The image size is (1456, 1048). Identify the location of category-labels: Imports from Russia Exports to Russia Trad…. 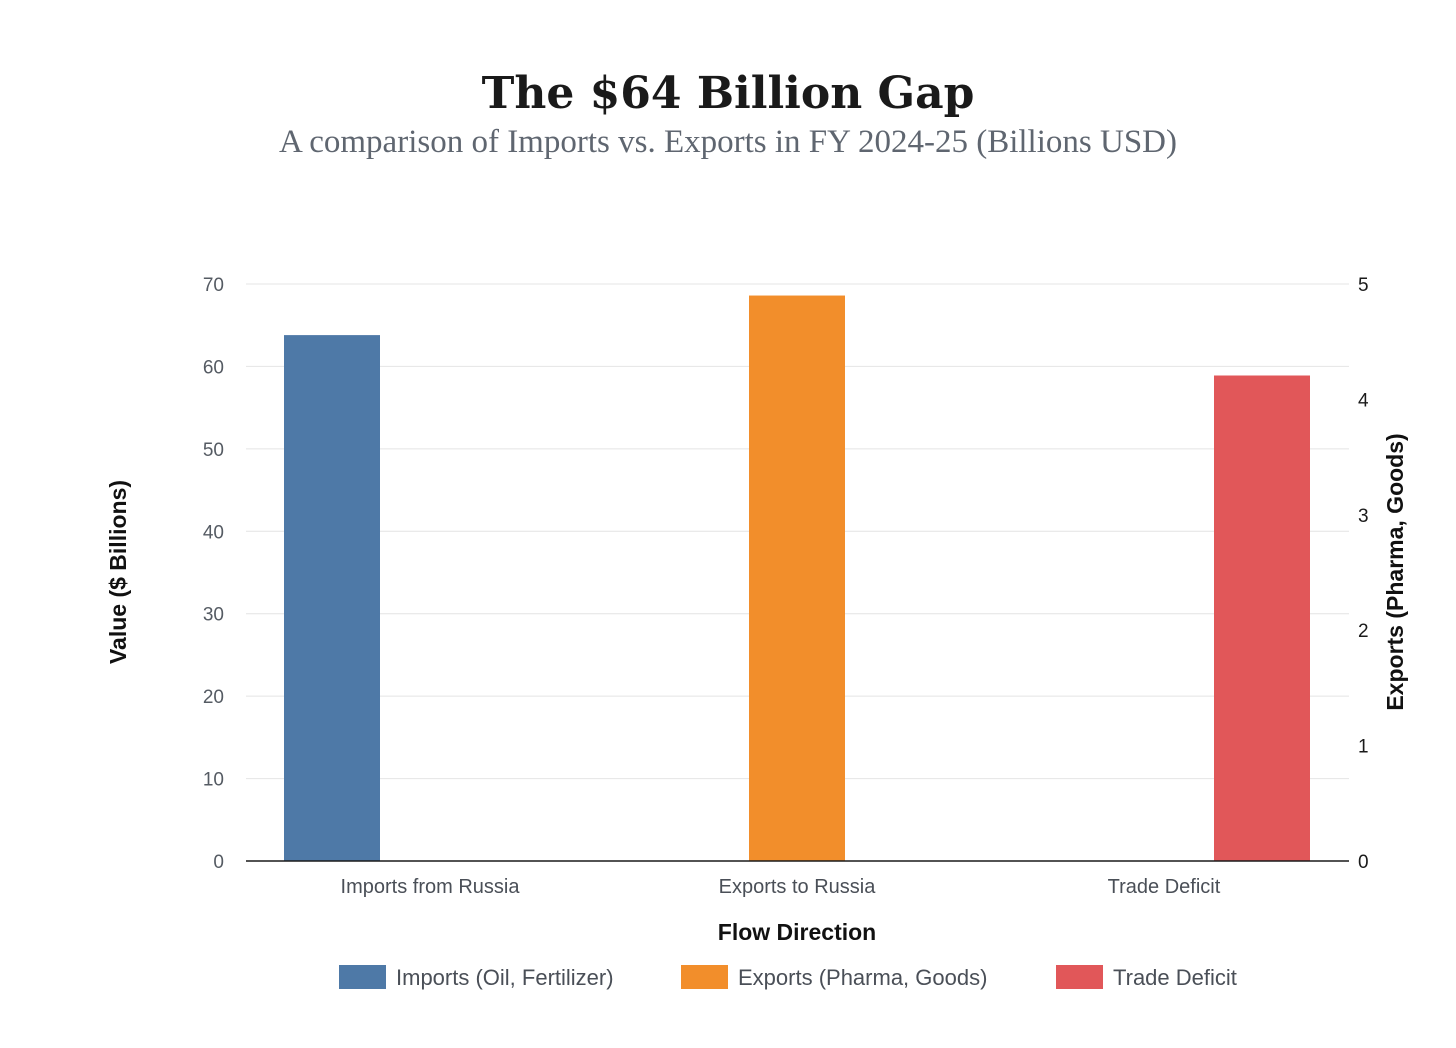
(781, 887).